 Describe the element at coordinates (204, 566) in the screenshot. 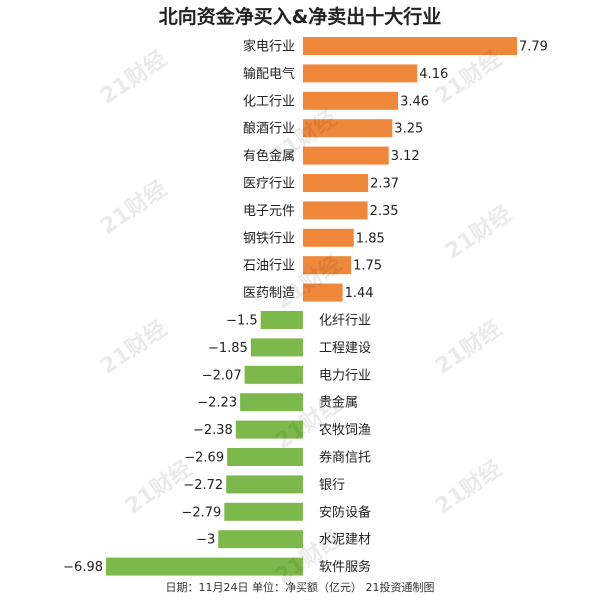

I see `bar-软件服务` at that location.